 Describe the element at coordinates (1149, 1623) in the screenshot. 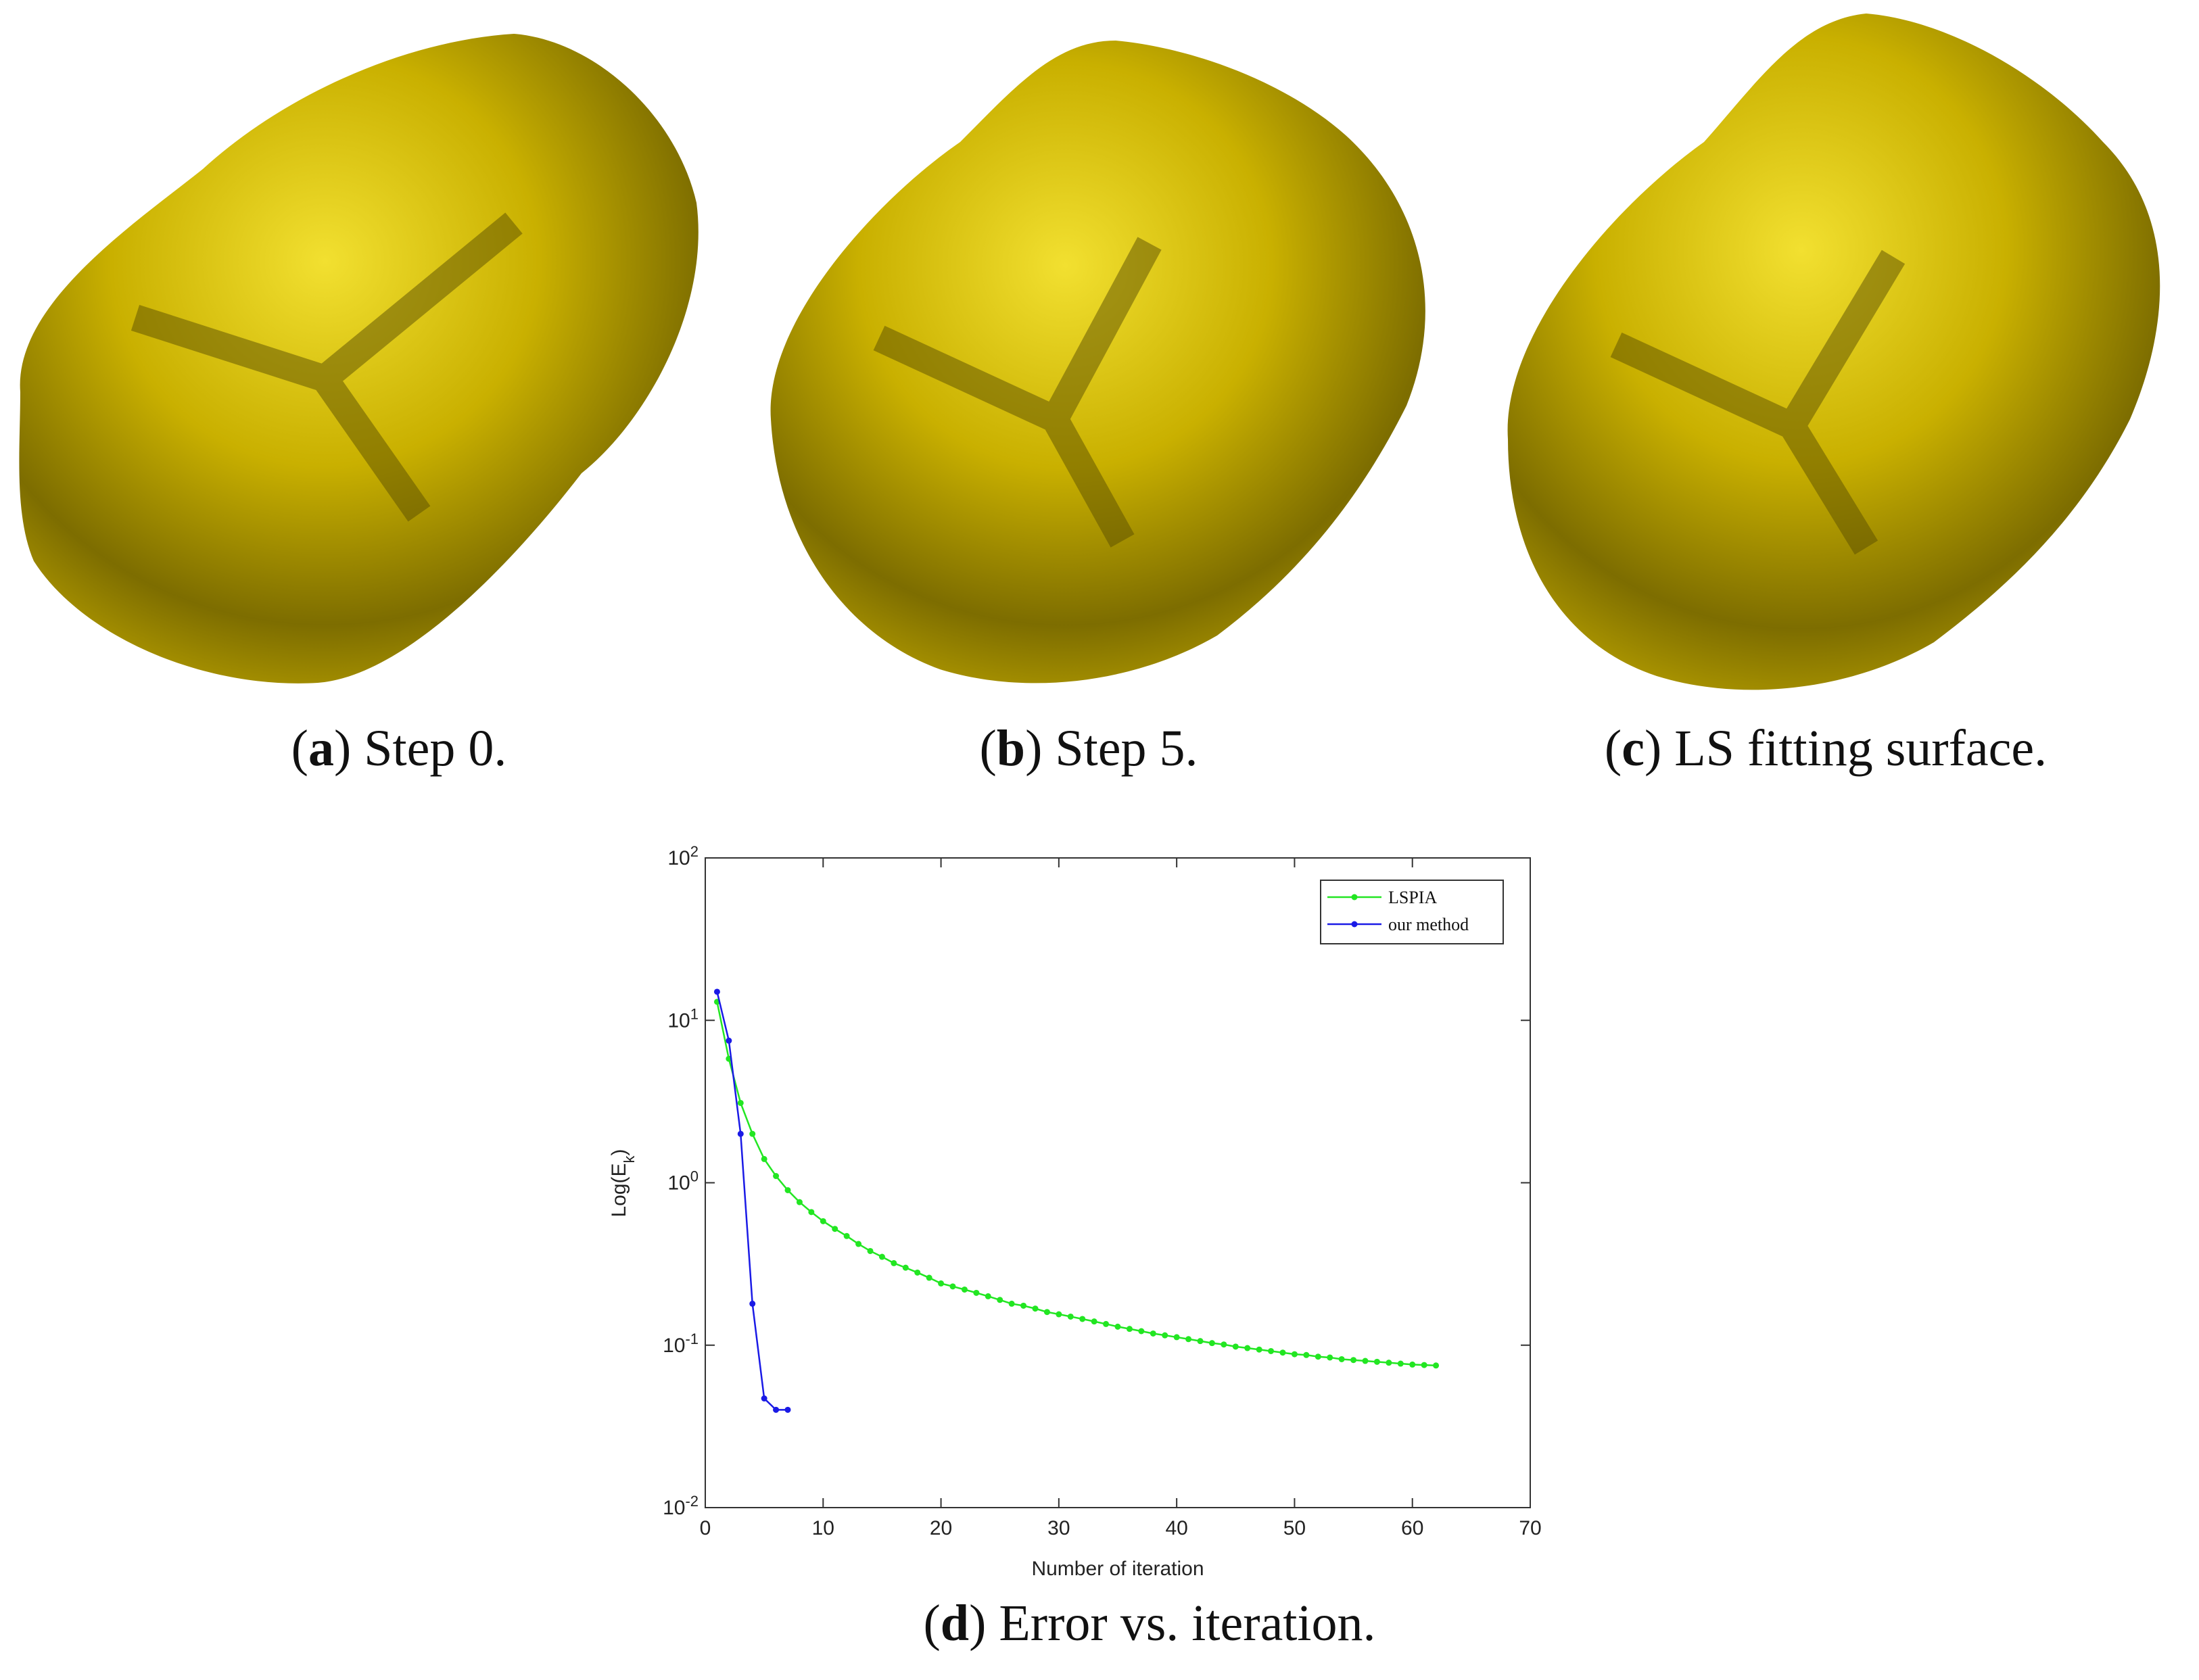

I see `caption: (d) Error vs. iteration.` at that location.